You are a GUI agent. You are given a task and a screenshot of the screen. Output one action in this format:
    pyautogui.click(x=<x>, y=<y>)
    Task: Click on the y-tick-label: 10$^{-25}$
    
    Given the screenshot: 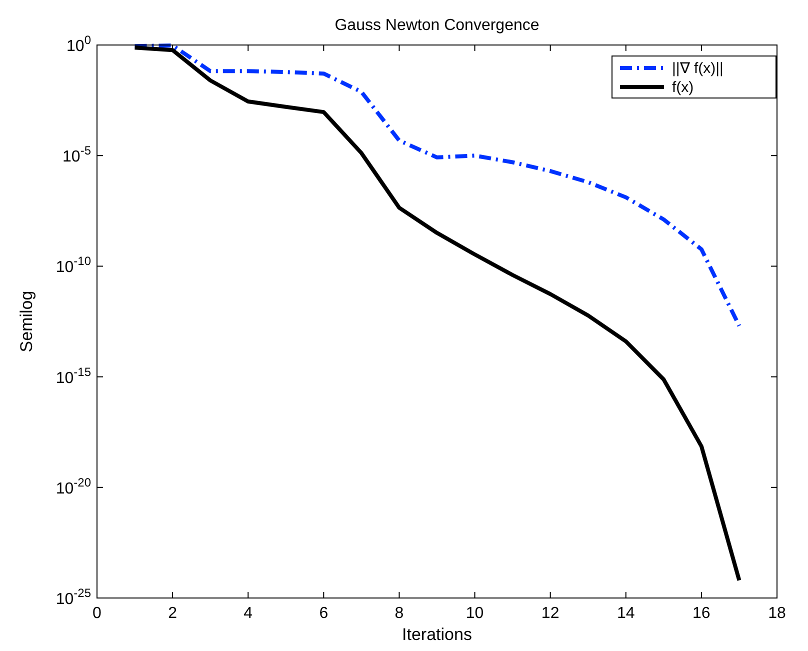 What is the action you would take?
    pyautogui.click(x=74, y=597)
    